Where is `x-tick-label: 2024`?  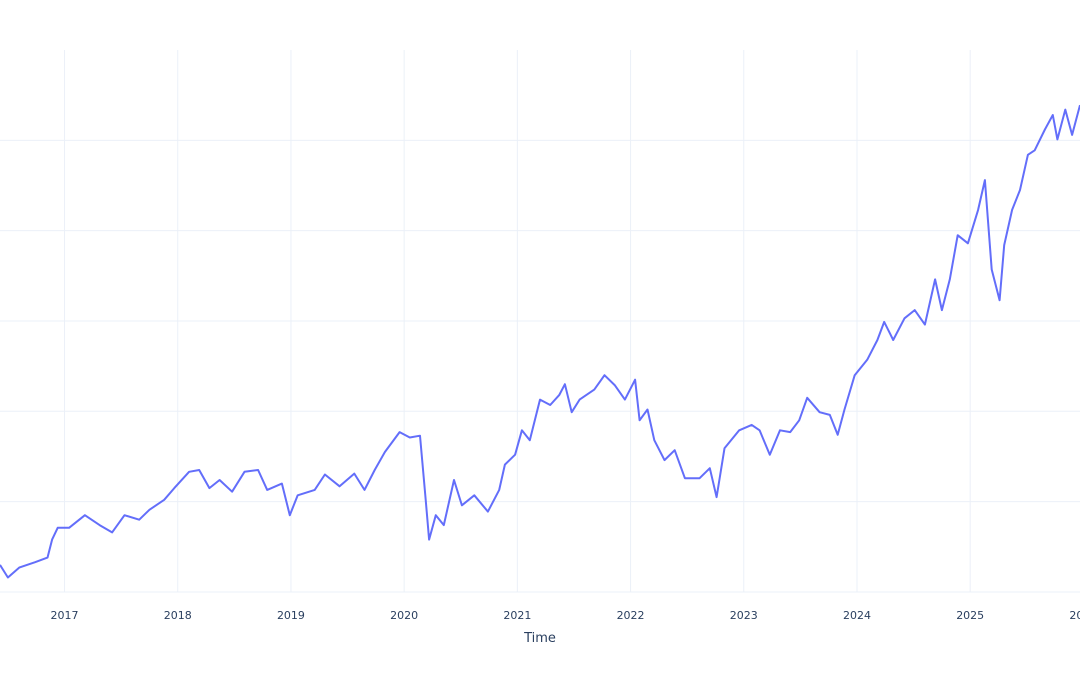 x-tick-label: 2024 is located at coordinates (857, 615).